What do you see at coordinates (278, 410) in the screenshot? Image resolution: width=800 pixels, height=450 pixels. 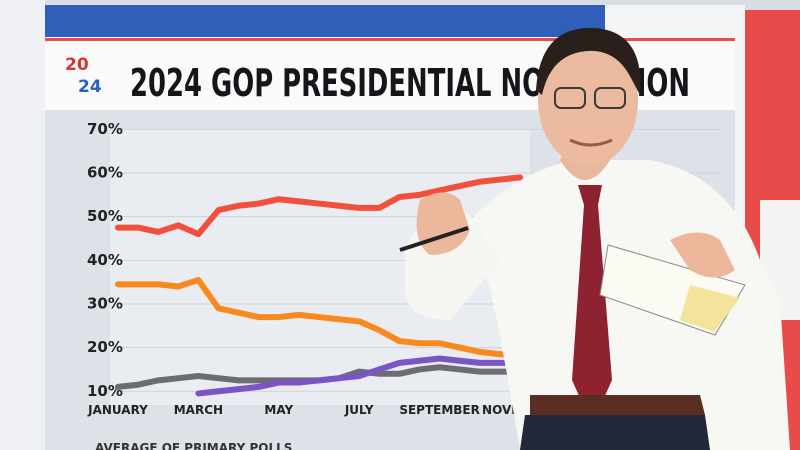 I see `x-tick-label: MAY` at bounding box center [278, 410].